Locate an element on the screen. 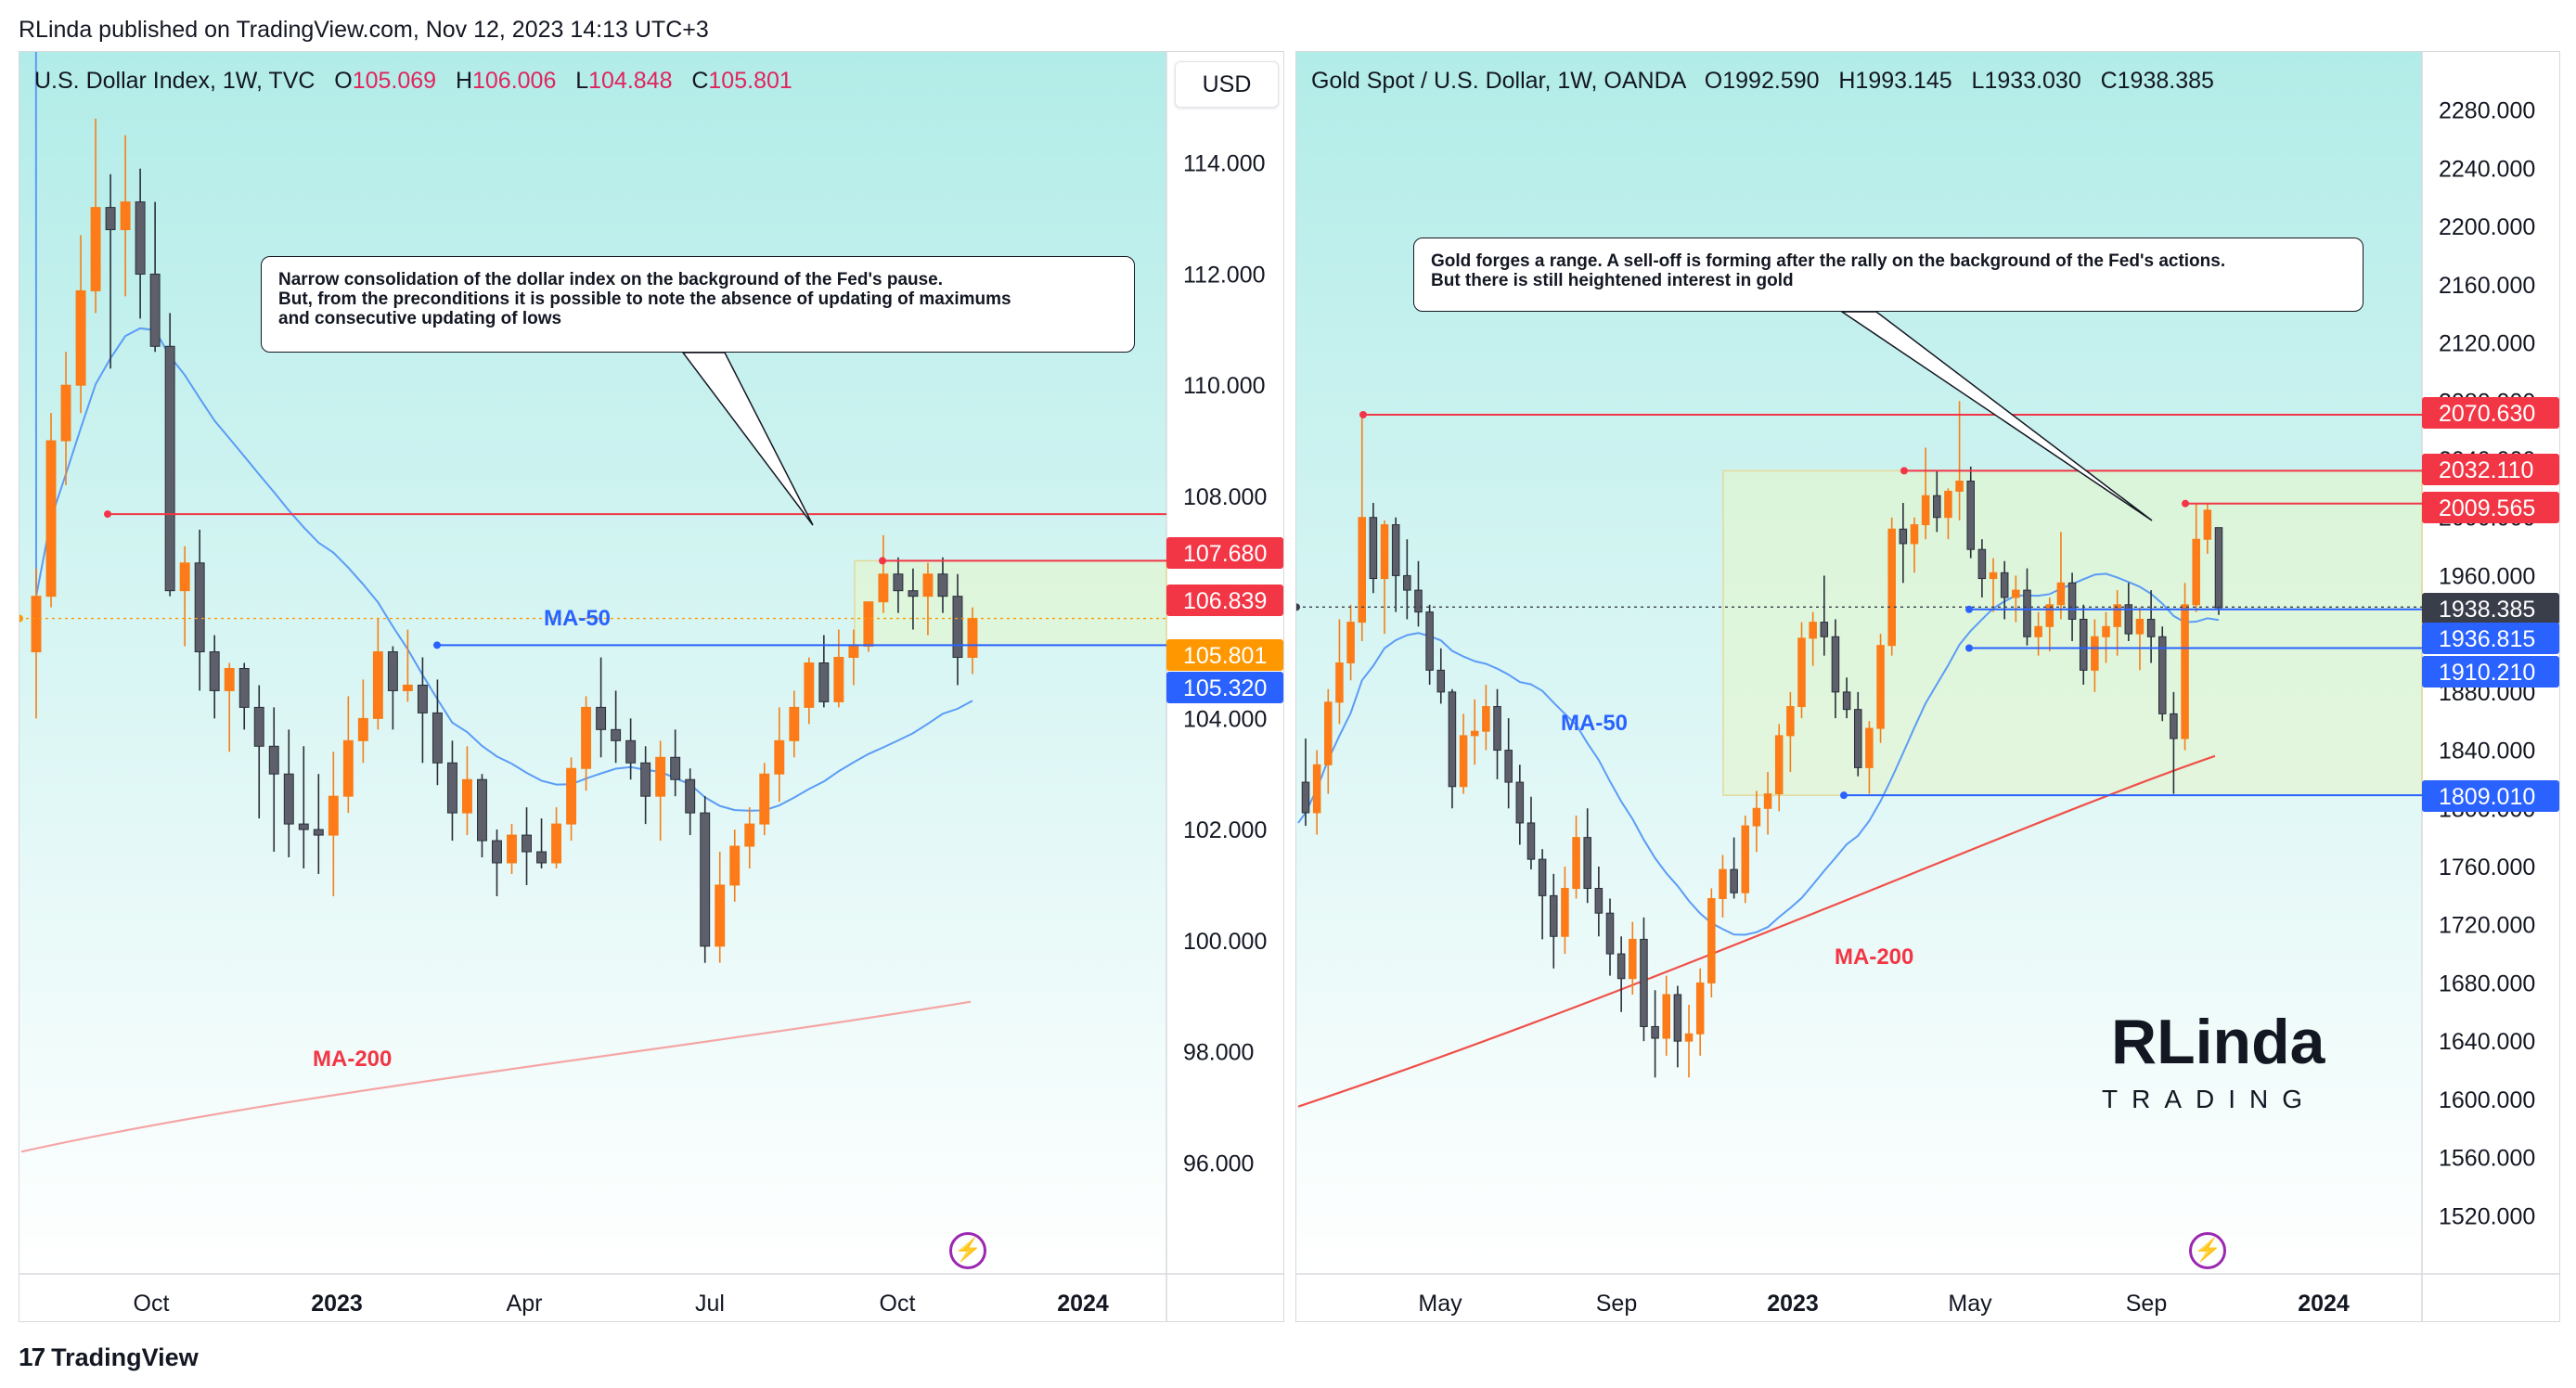  x-tick-label: Jul is located at coordinates (710, 1304).